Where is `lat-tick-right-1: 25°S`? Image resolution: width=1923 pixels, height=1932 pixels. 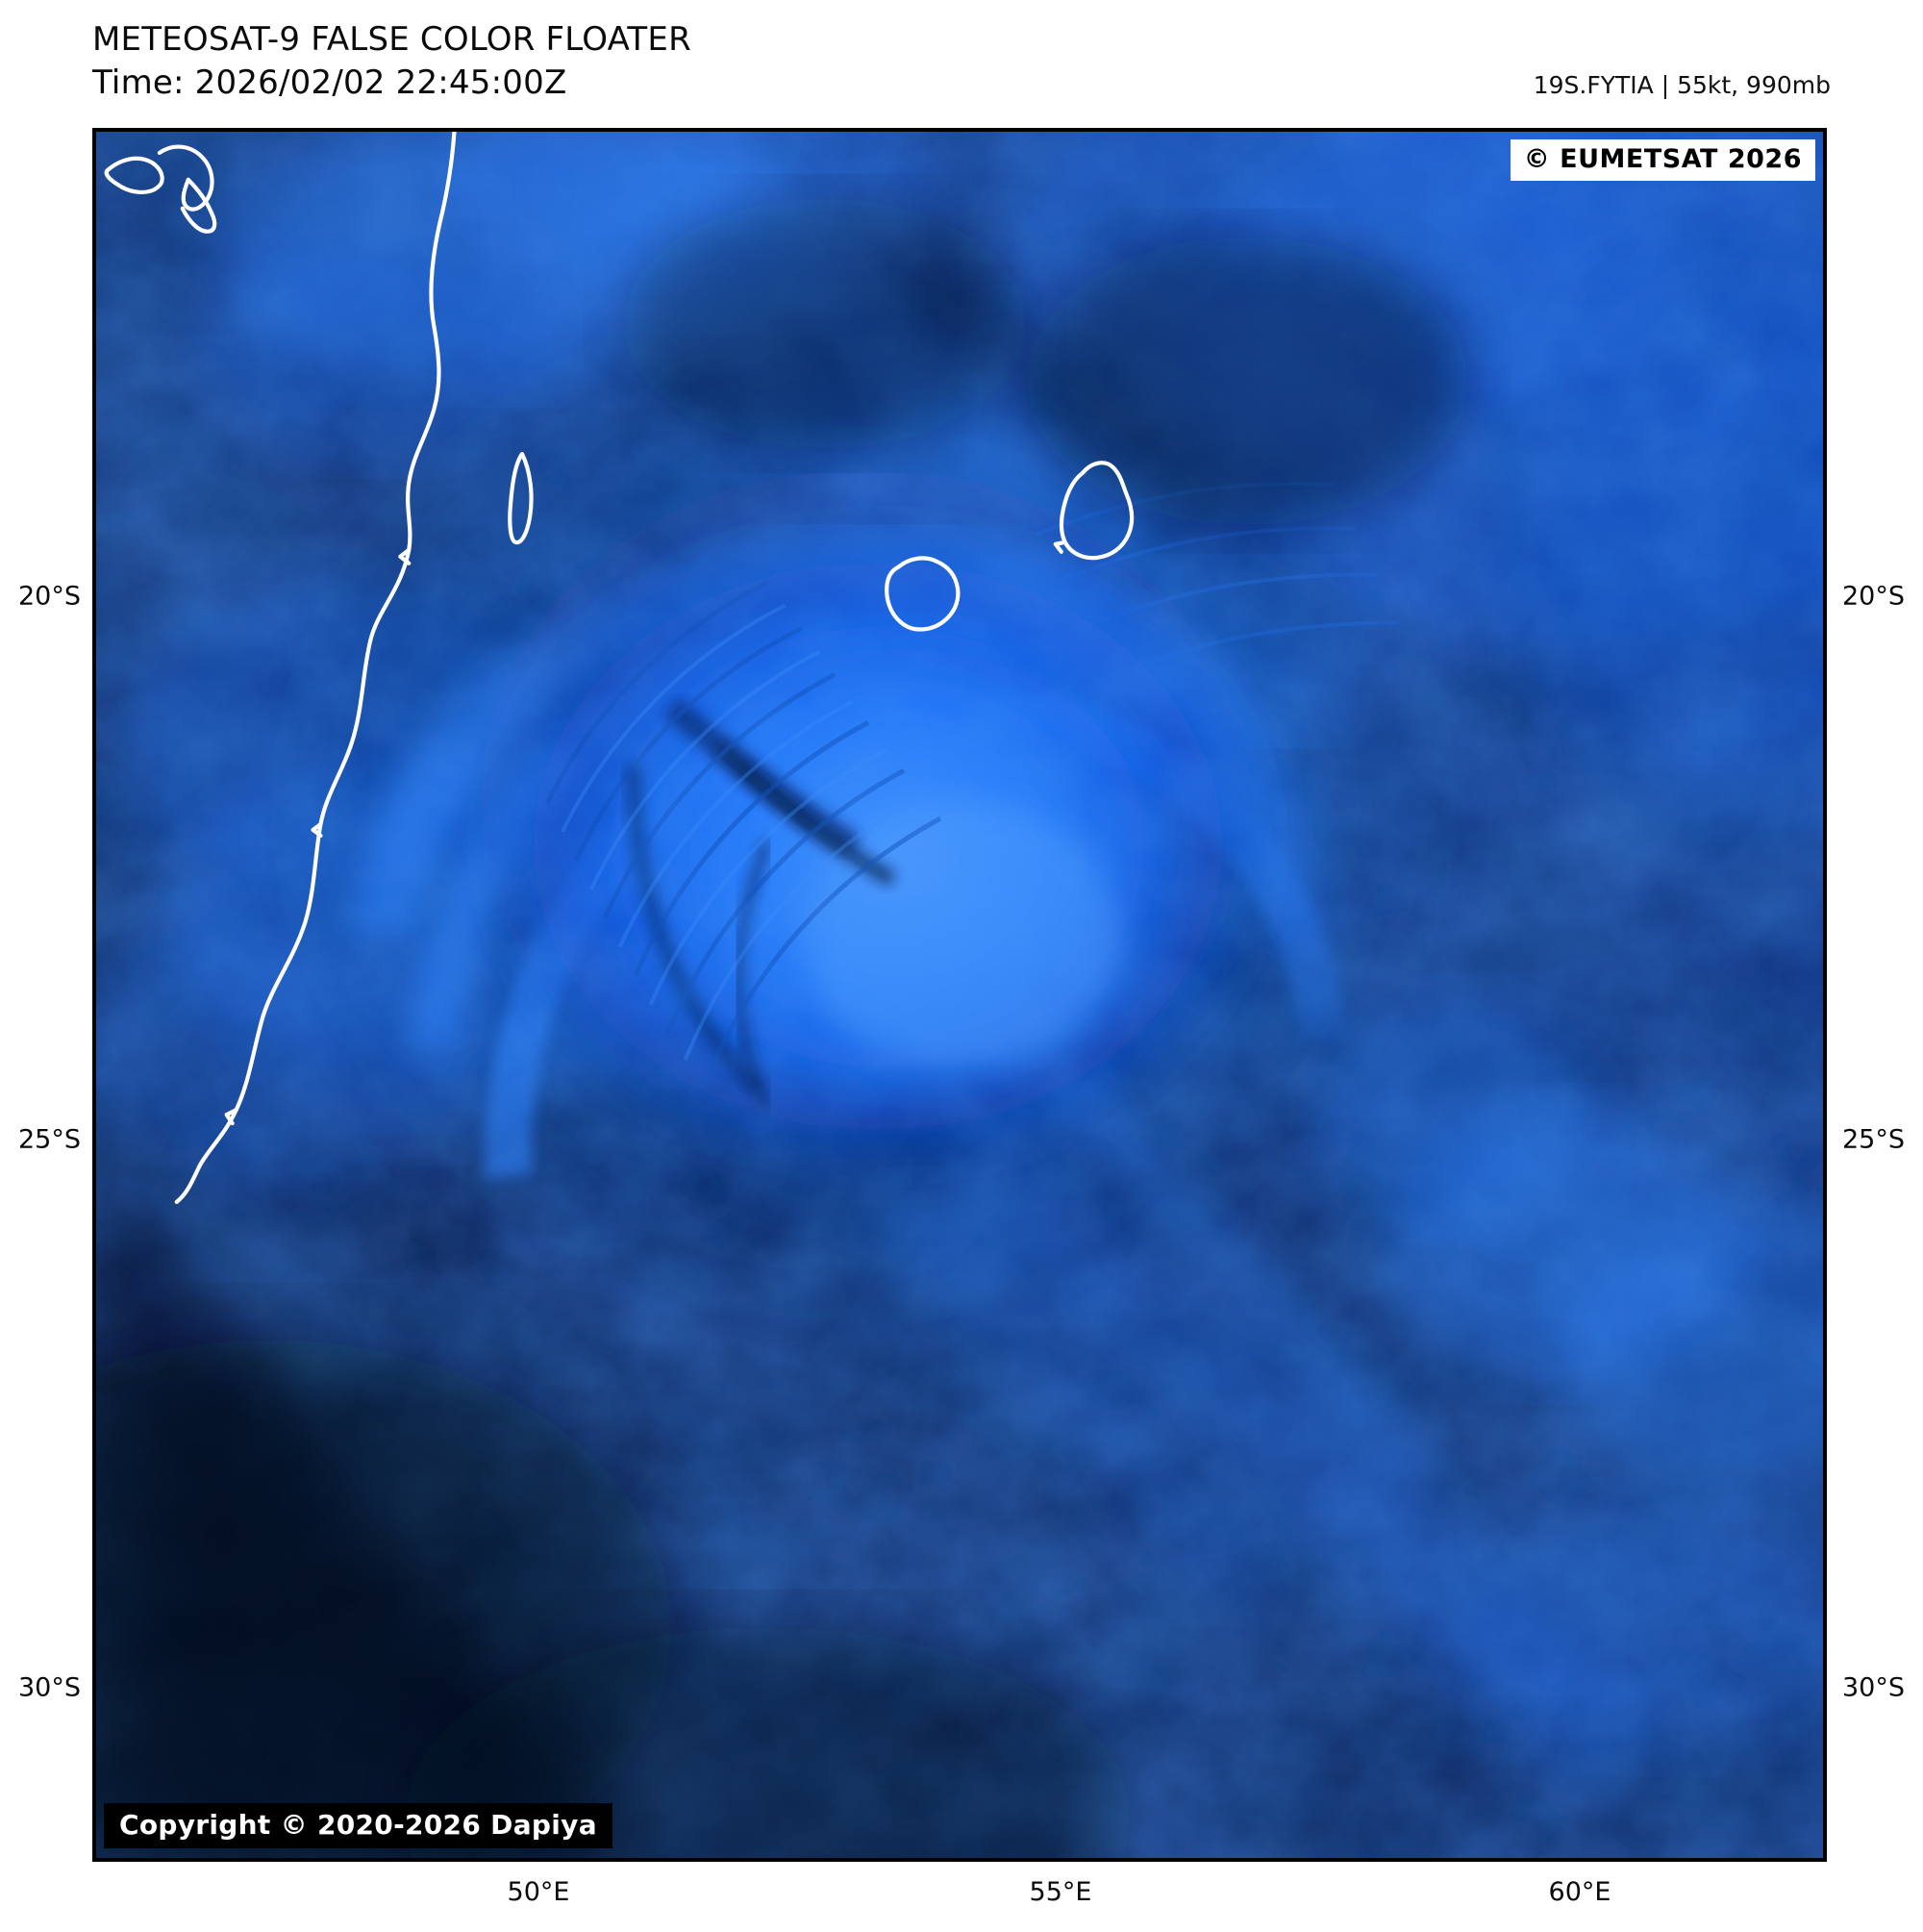 lat-tick-right-1: 25°S is located at coordinates (1874, 1139).